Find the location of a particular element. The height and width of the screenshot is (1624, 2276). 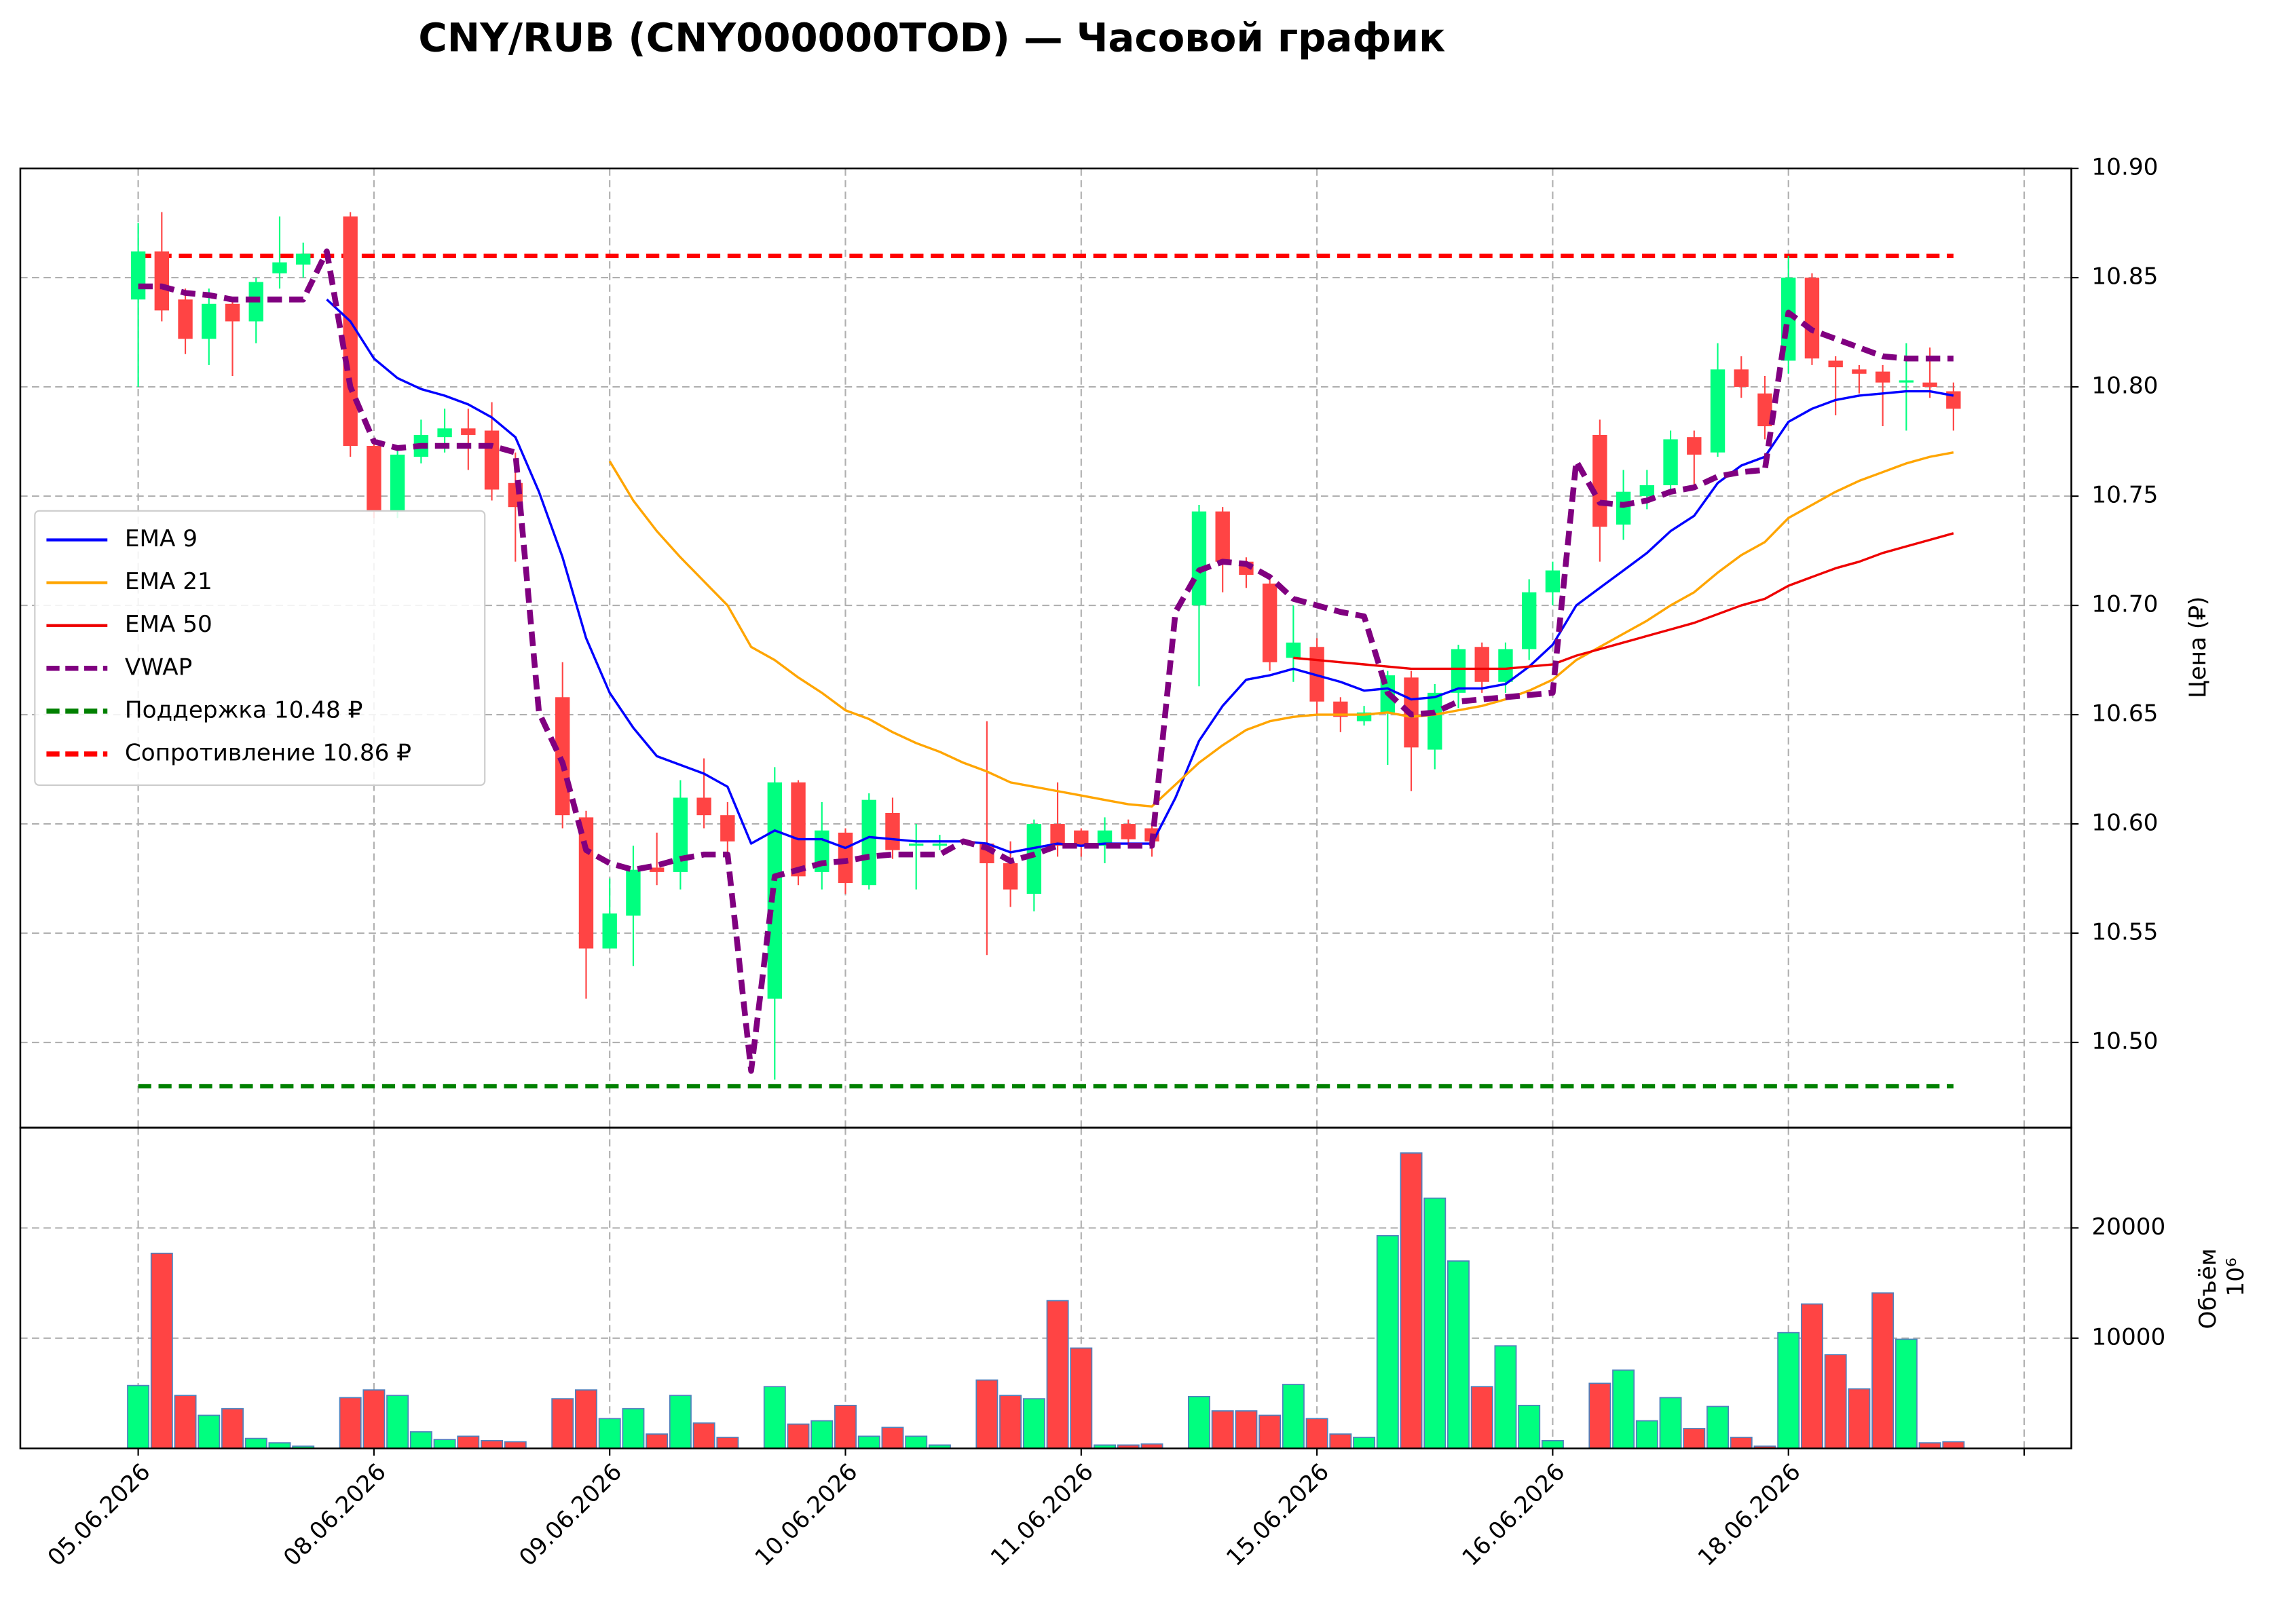

y-tick-label: 10.65 is located at coordinates (2124, 714).